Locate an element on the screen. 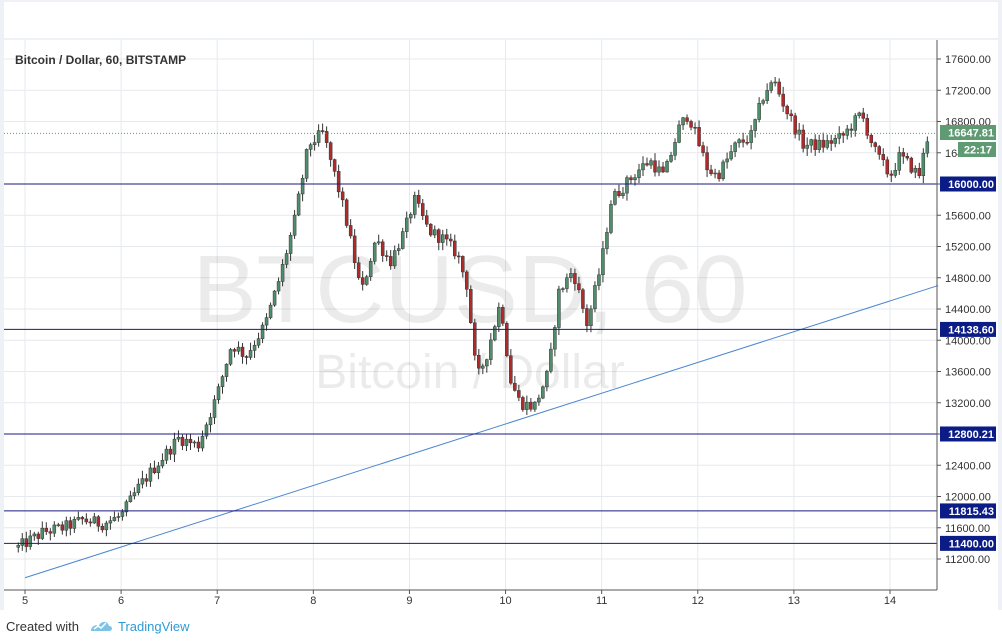  x-tick-label-6: 11 is located at coordinates (601, 601).